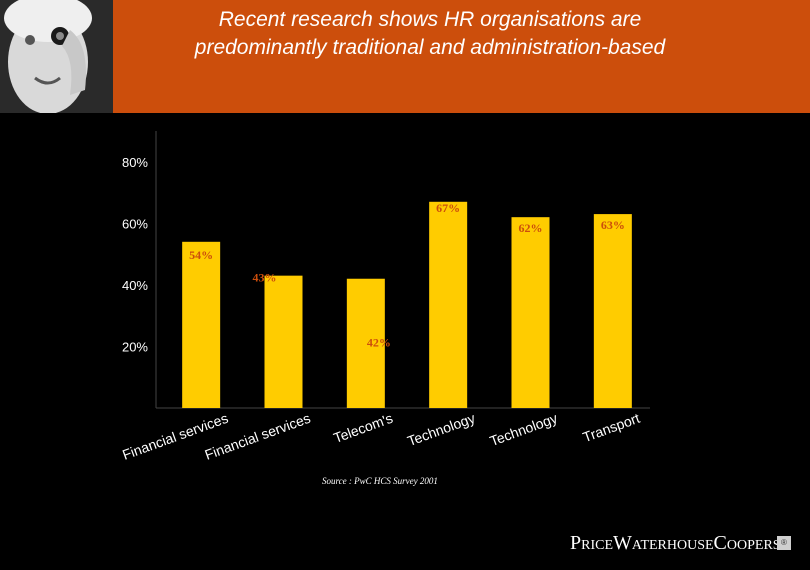 The height and width of the screenshot is (570, 810). What do you see at coordinates (380, 481) in the screenshot?
I see `source-note: Source : PwC HCS Survey 2001` at bounding box center [380, 481].